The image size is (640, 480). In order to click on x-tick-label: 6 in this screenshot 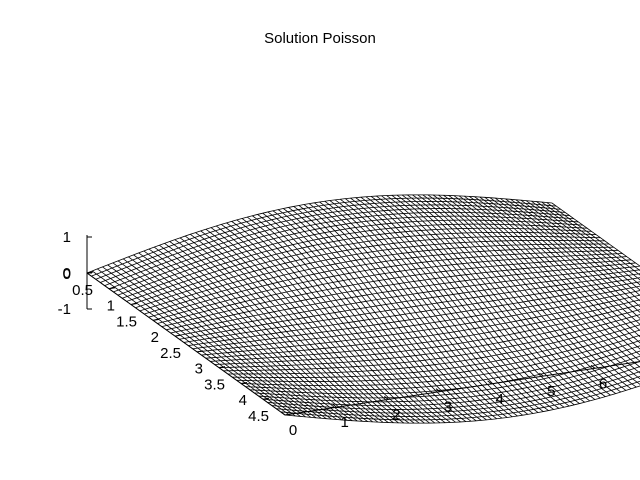, I will do `click(603, 383)`.